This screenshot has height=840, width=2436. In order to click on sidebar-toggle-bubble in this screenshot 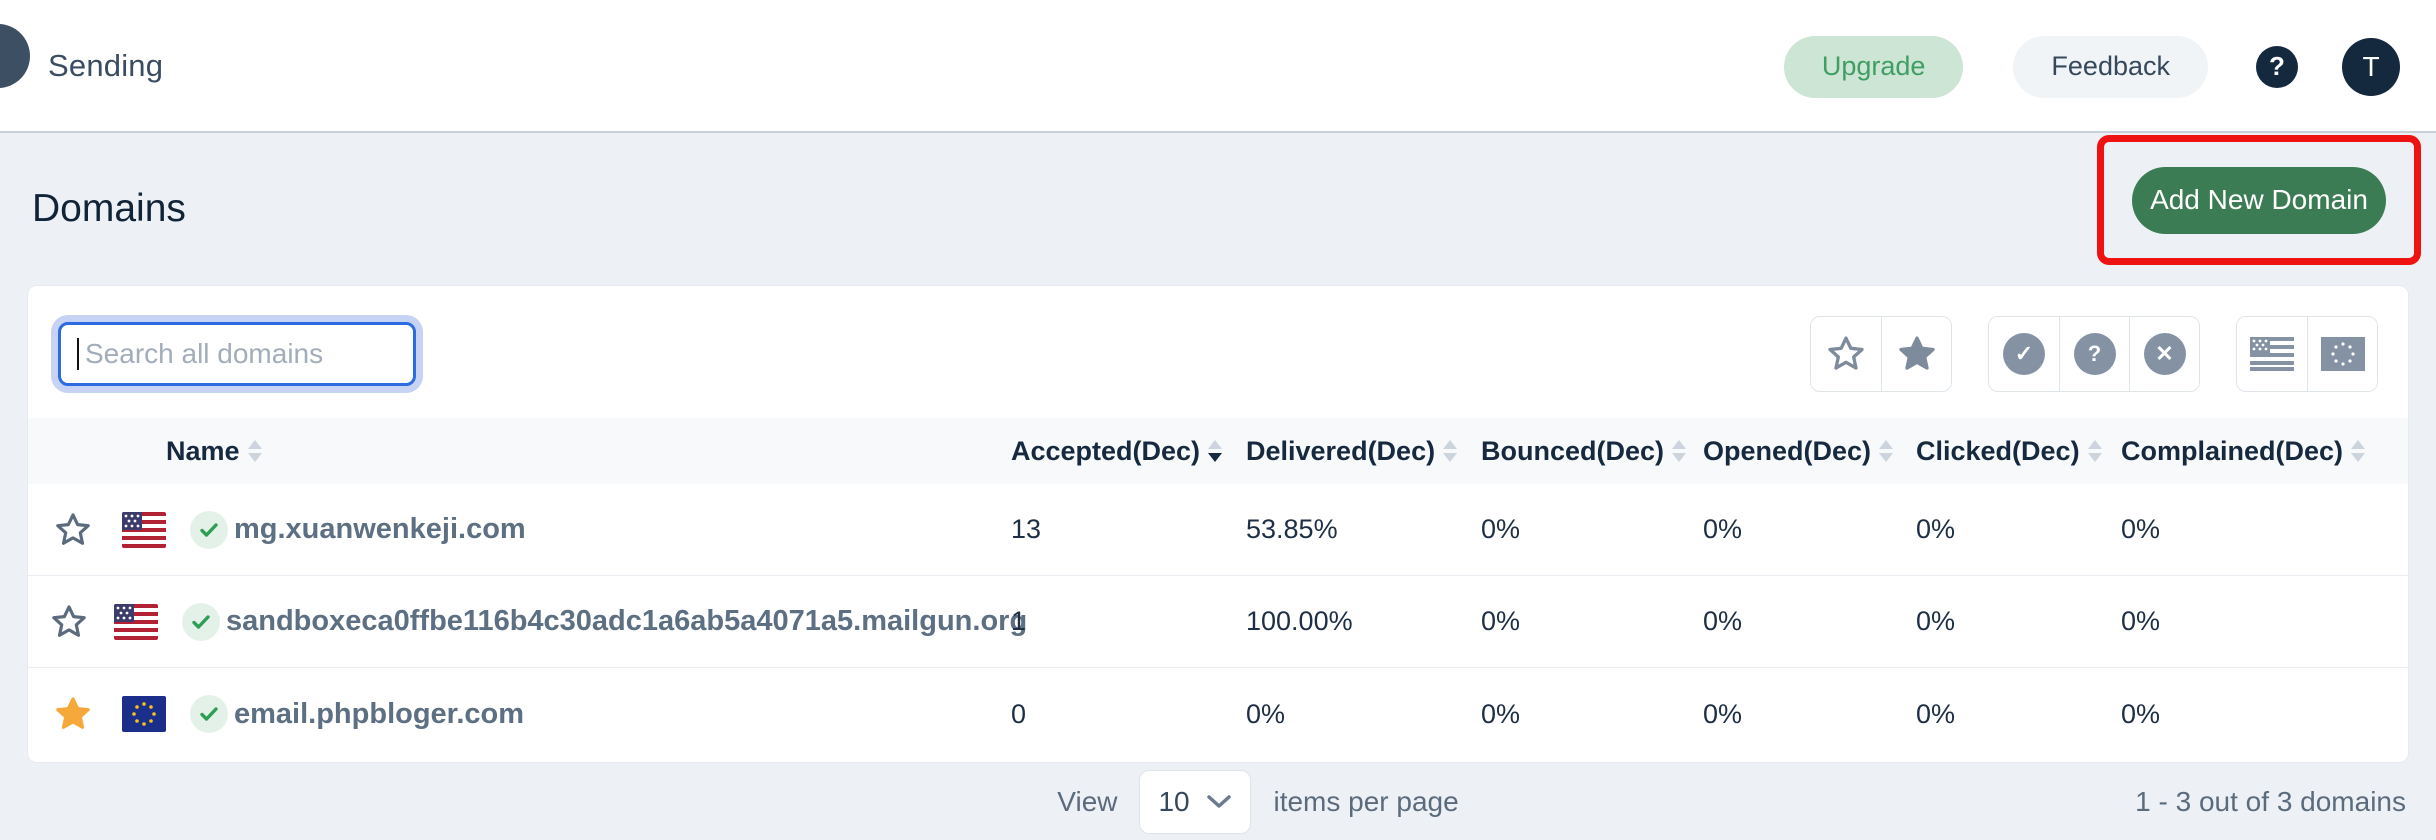, I will do `click(15, 56)`.